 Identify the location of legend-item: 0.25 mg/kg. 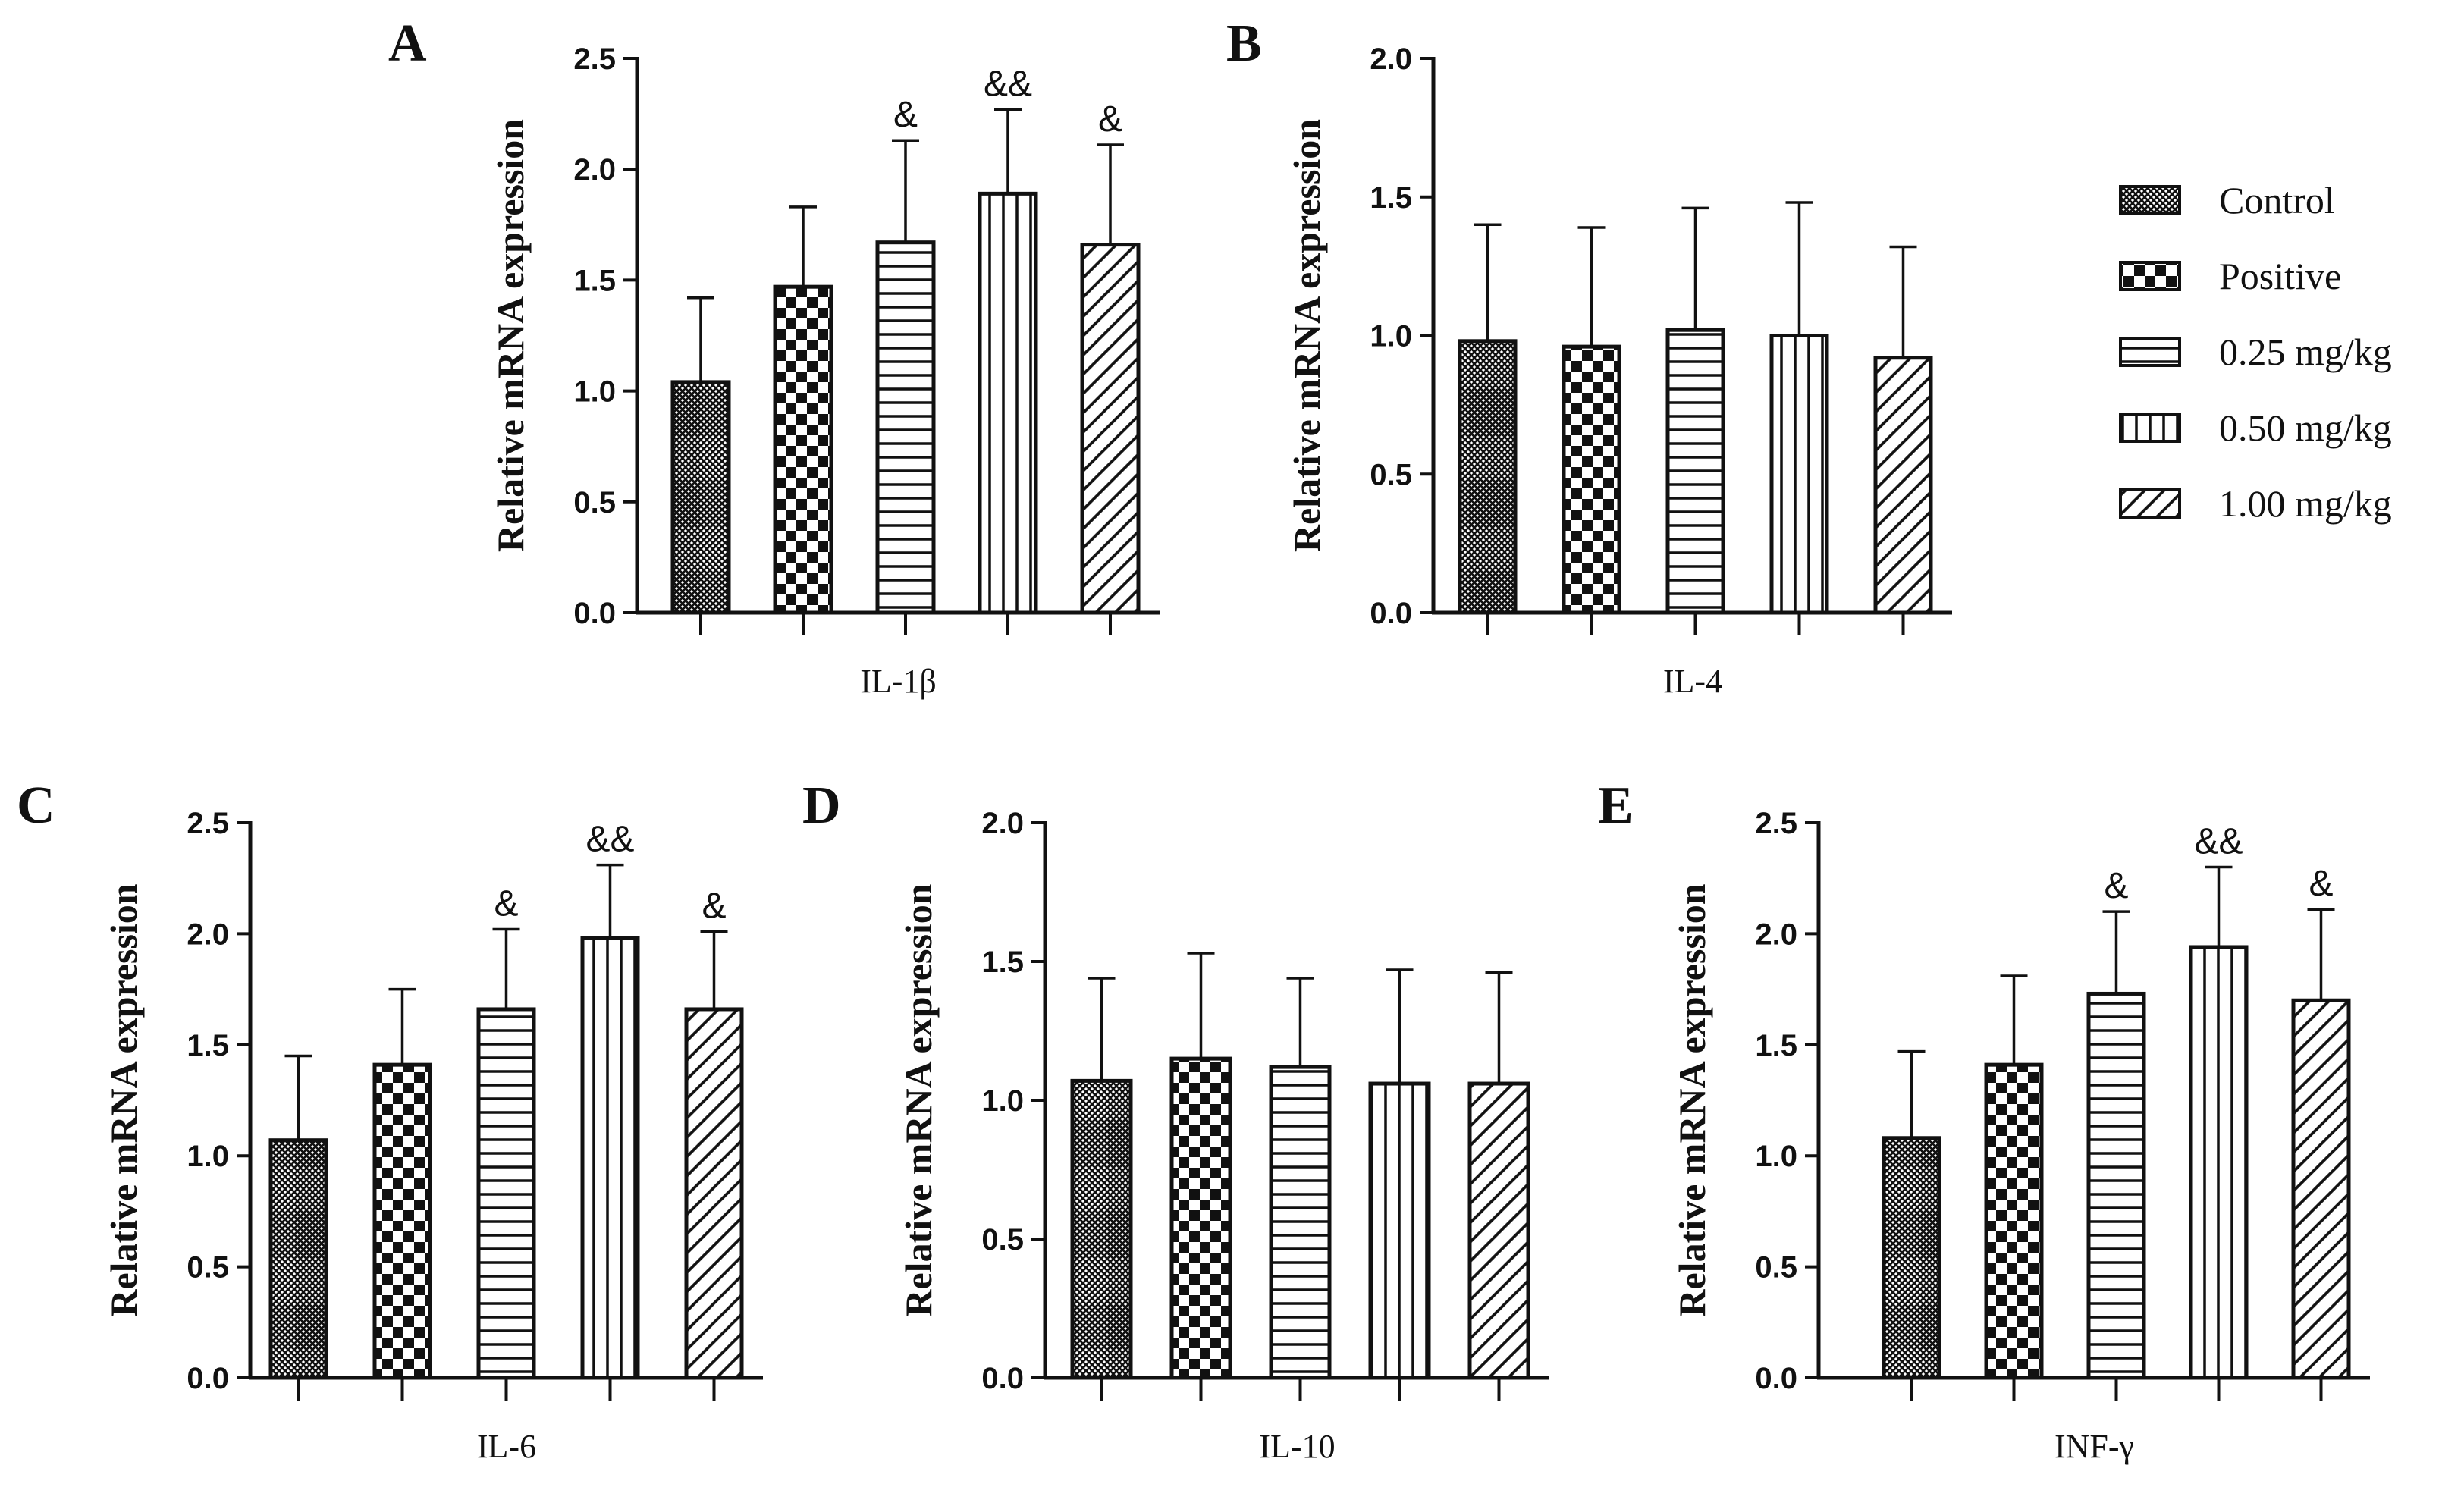
(2255, 352).